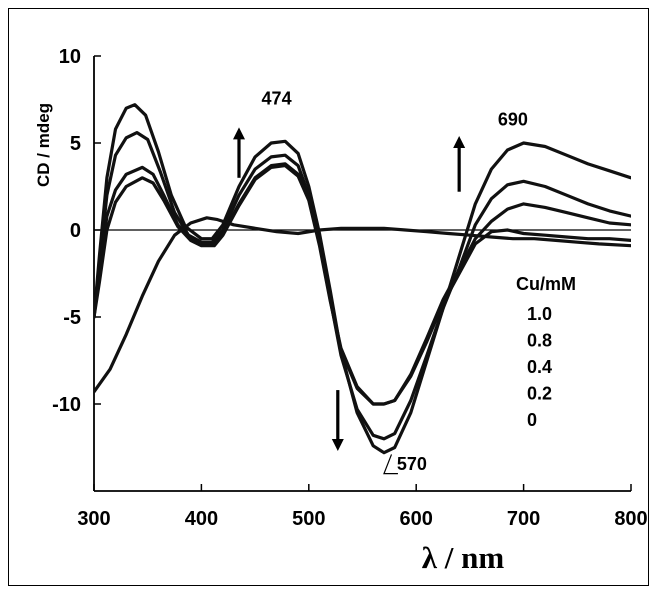 The image size is (659, 596). What do you see at coordinates (546, 352) in the screenshot?
I see `legend-group: Cu/mM 1.0 0.8 0.4 0.2 0` at bounding box center [546, 352].